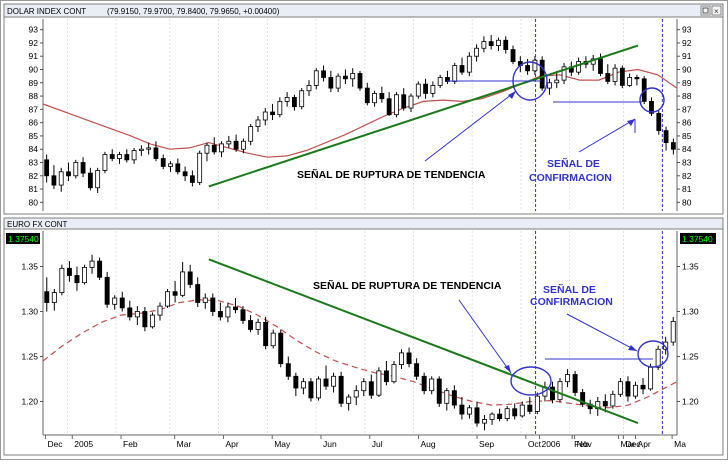 Image resolution: width=728 pixels, height=464 pixels. Describe the element at coordinates (34, 189) in the screenshot. I see `top-y-tick-label-left: 81` at that location.